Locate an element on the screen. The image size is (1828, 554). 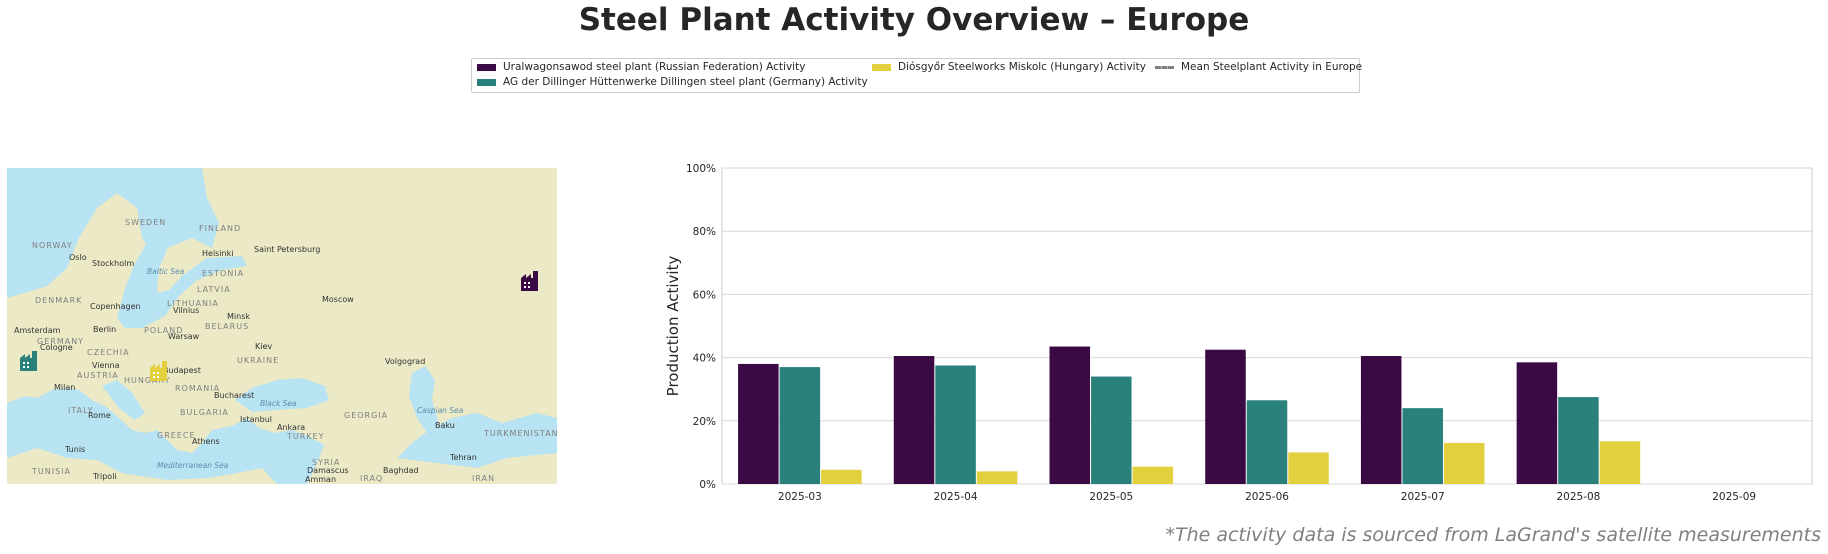
legend-item-mean: Mean Steelplant Activity in Europe is located at coordinates (1258, 67).